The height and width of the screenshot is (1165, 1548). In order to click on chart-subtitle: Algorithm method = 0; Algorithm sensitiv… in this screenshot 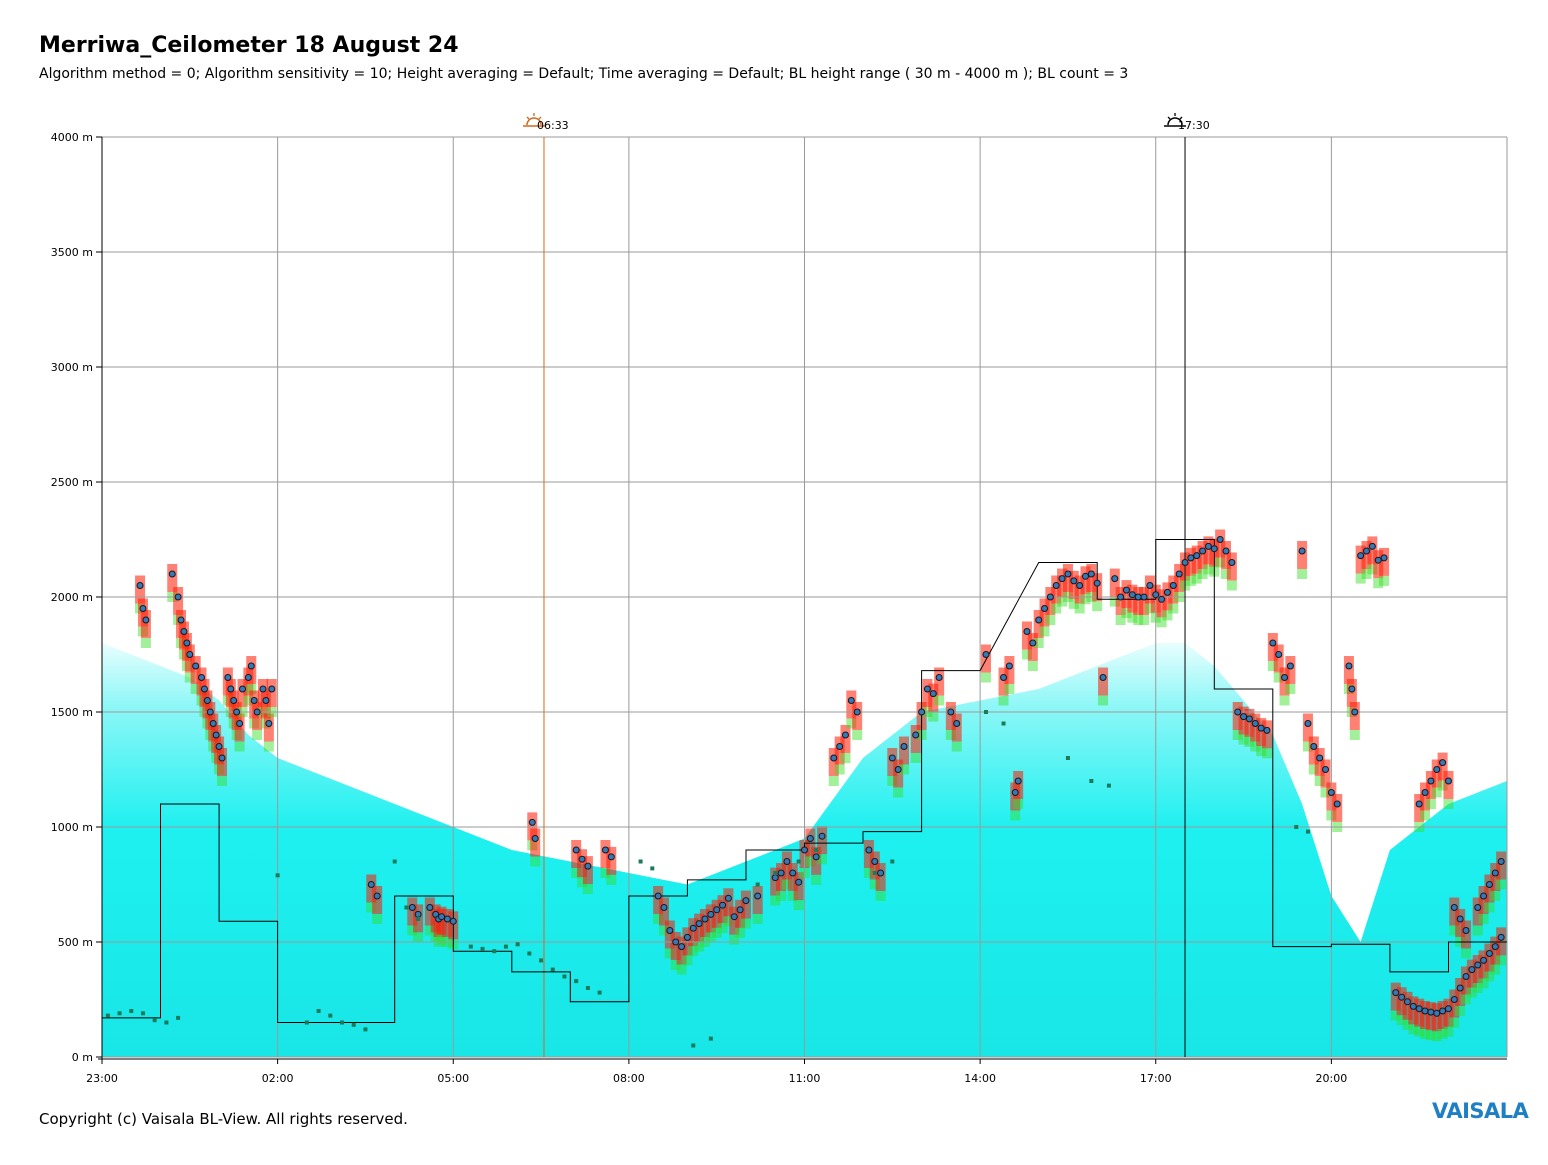, I will do `click(584, 74)`.